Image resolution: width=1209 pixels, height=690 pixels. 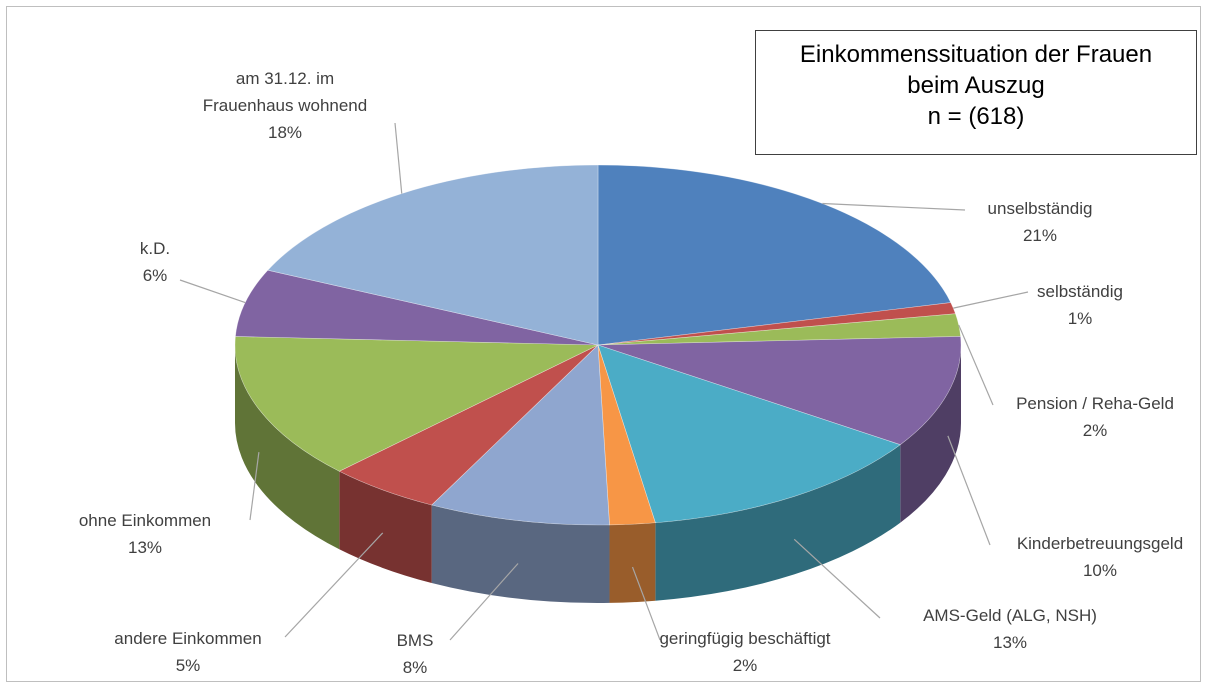 I want to click on data-label: k.D. 6%, so click(x=155, y=262).